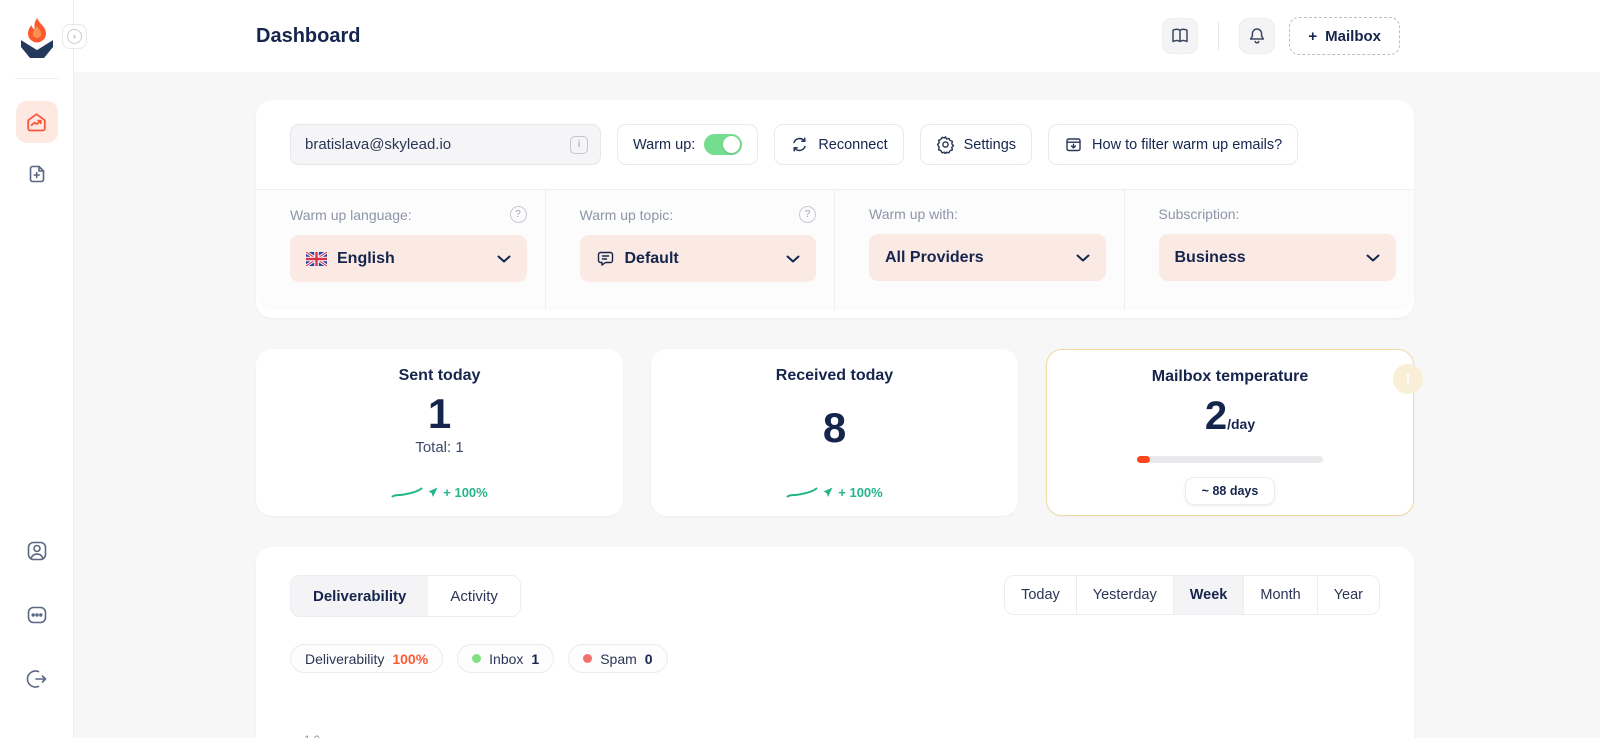 This screenshot has width=1600, height=738. Describe the element at coordinates (36, 78) in the screenshot. I see `sidebar-divider` at that location.